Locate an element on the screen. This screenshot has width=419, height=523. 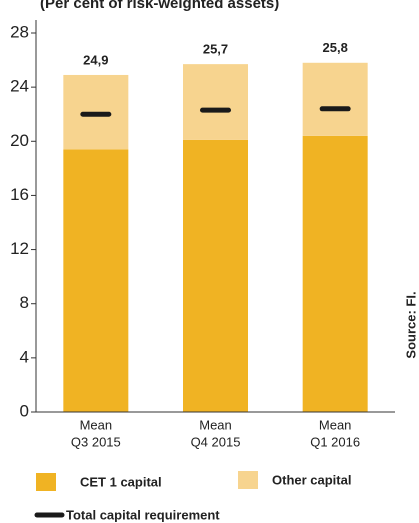
y-tick-label: 0 is located at coordinates (24, 410).